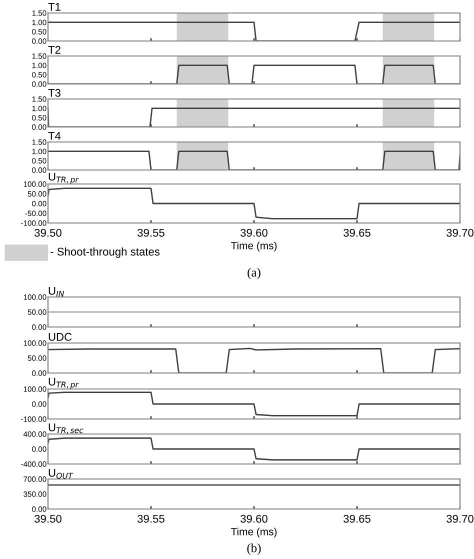 The width and height of the screenshot is (474, 559). I want to click on text: (b), so click(254, 549).